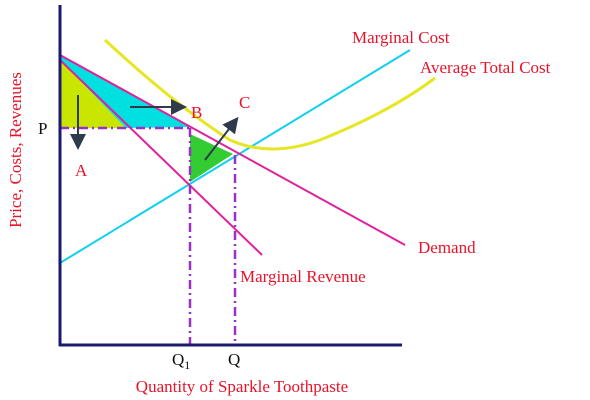 The height and width of the screenshot is (400, 590). What do you see at coordinates (15, 150) in the screenshot?
I see `y-axis-title: Price, Costs, Revenues` at bounding box center [15, 150].